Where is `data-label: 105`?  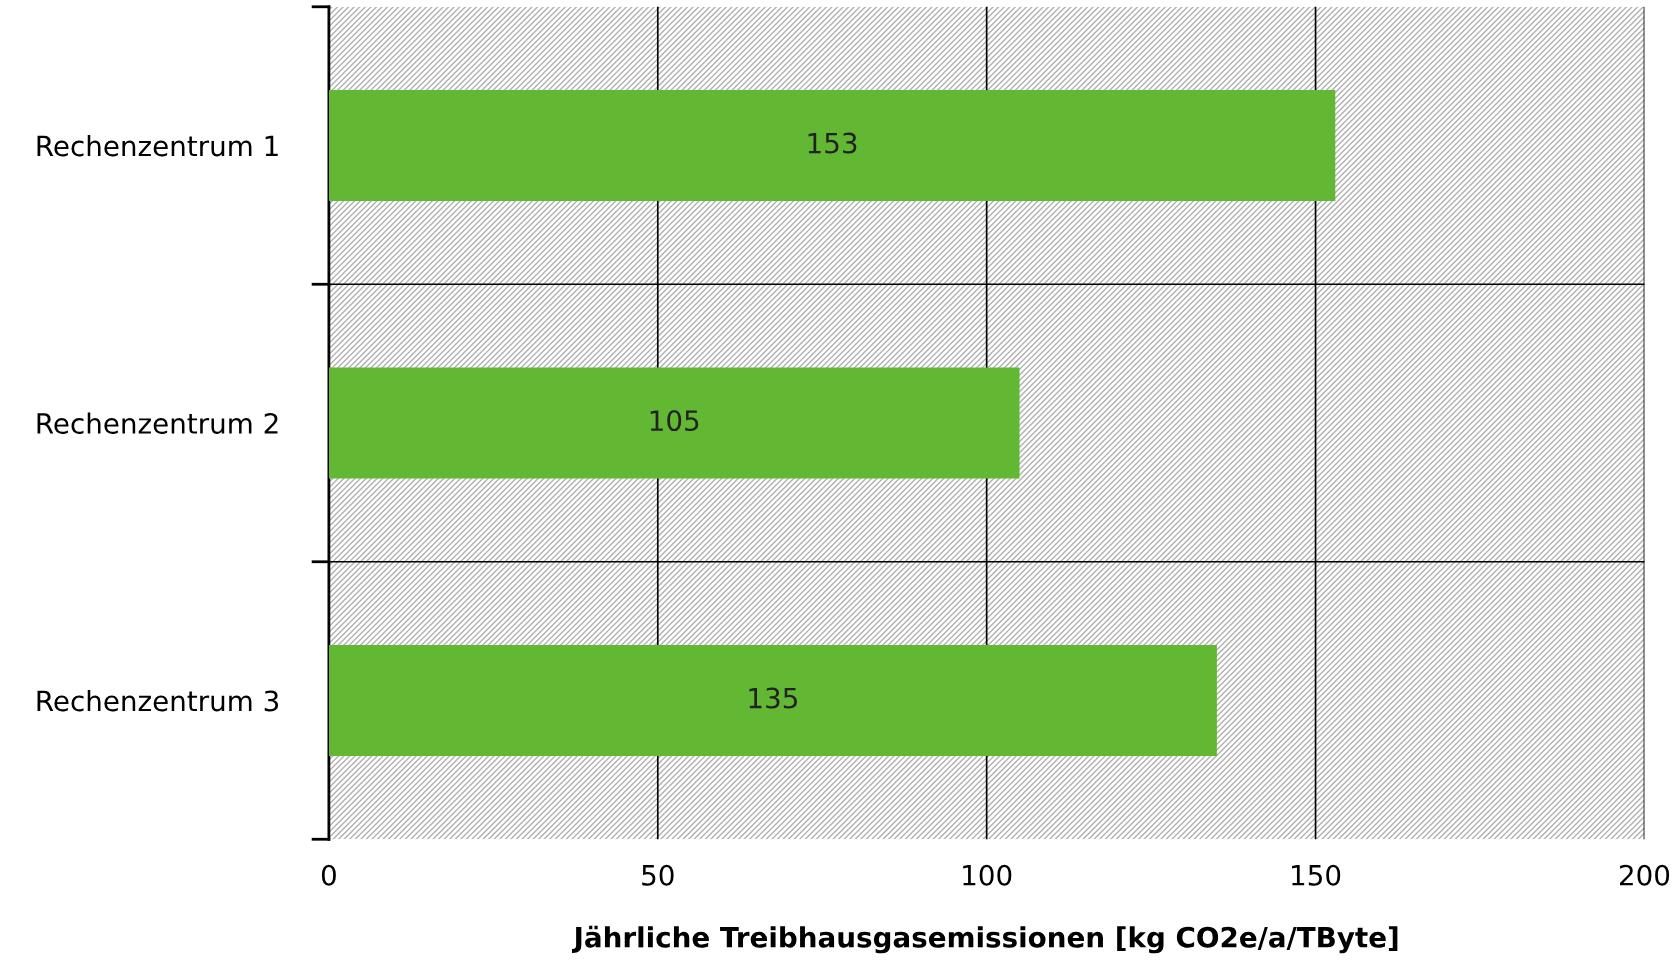
data-label: 105 is located at coordinates (674, 421).